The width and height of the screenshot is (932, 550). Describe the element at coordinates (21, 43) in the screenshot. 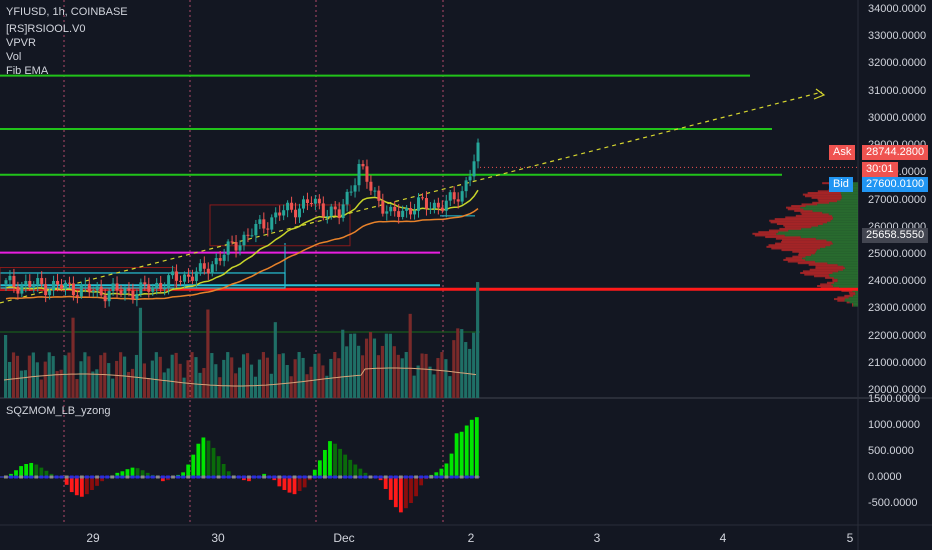

I see `indicator-vpvr-legend: VPVR` at that location.